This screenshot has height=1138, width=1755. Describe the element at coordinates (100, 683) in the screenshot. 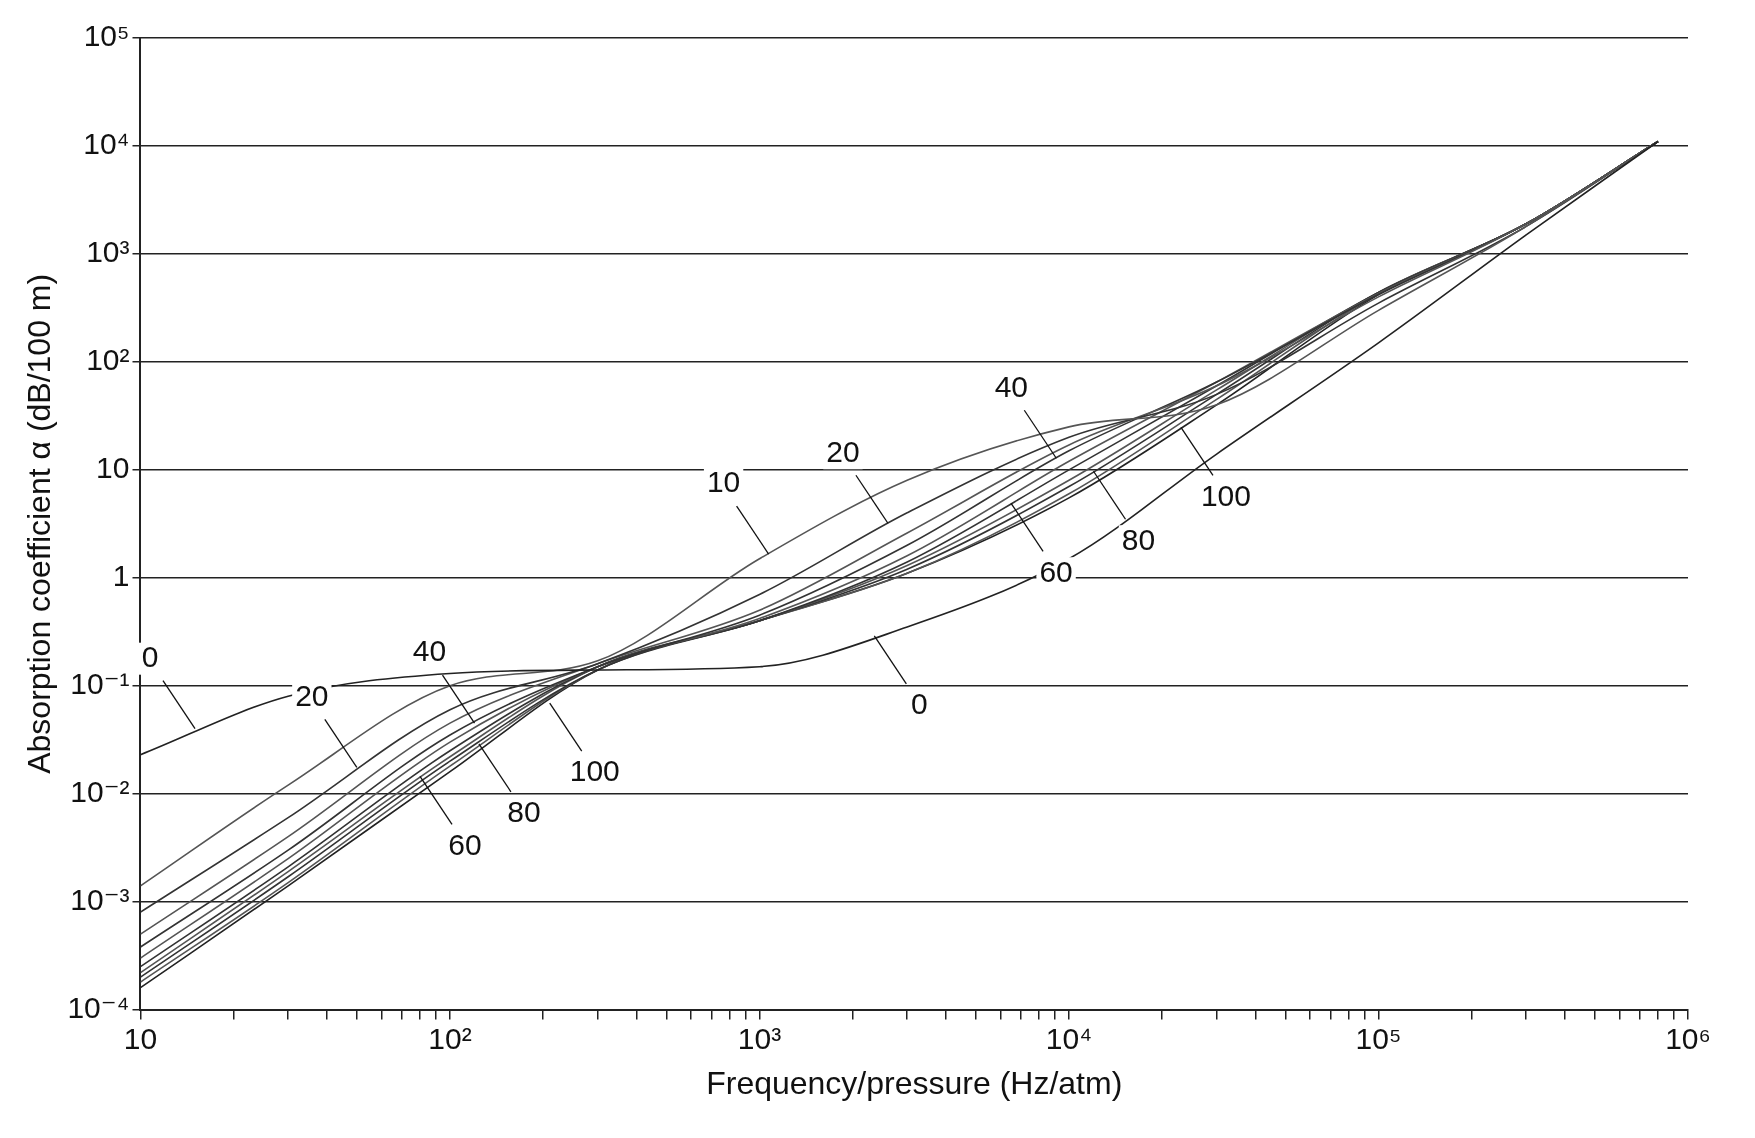

I see `y-tick-label: 10⁻¹` at that location.